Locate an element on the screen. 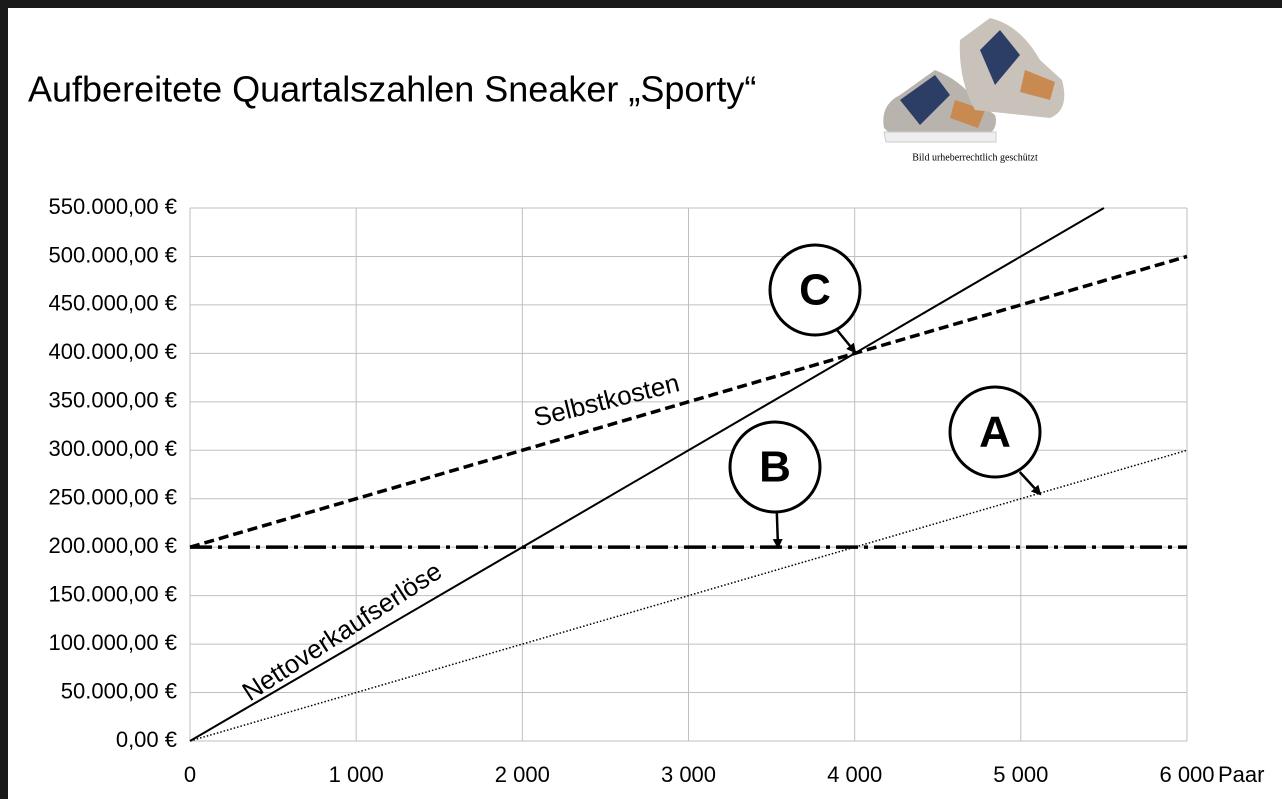 The image size is (1282, 799). image-caption: Bild urheberrechtlich geschützt is located at coordinates (975, 157).